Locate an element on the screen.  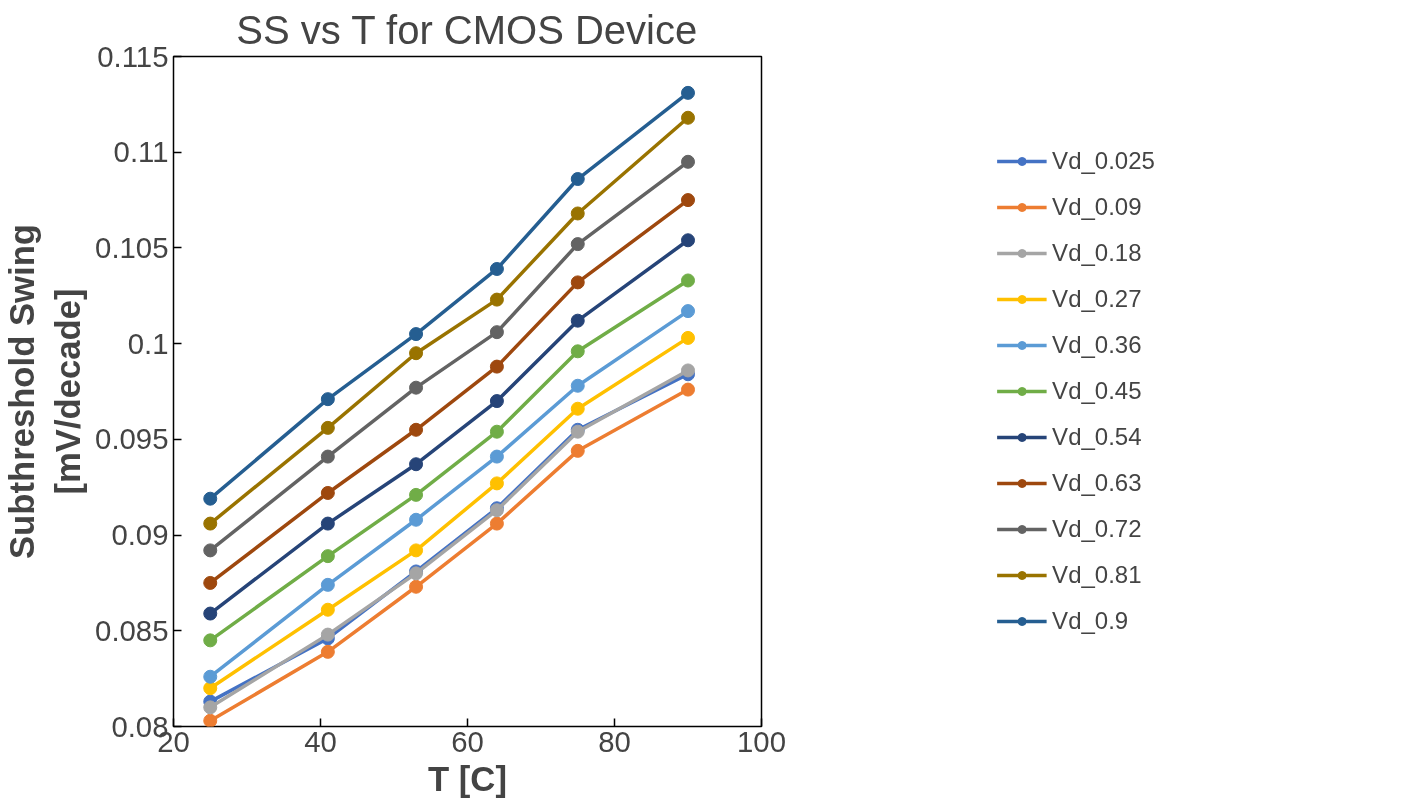
legend-label: Vd_0.36 is located at coordinates (1097, 345).